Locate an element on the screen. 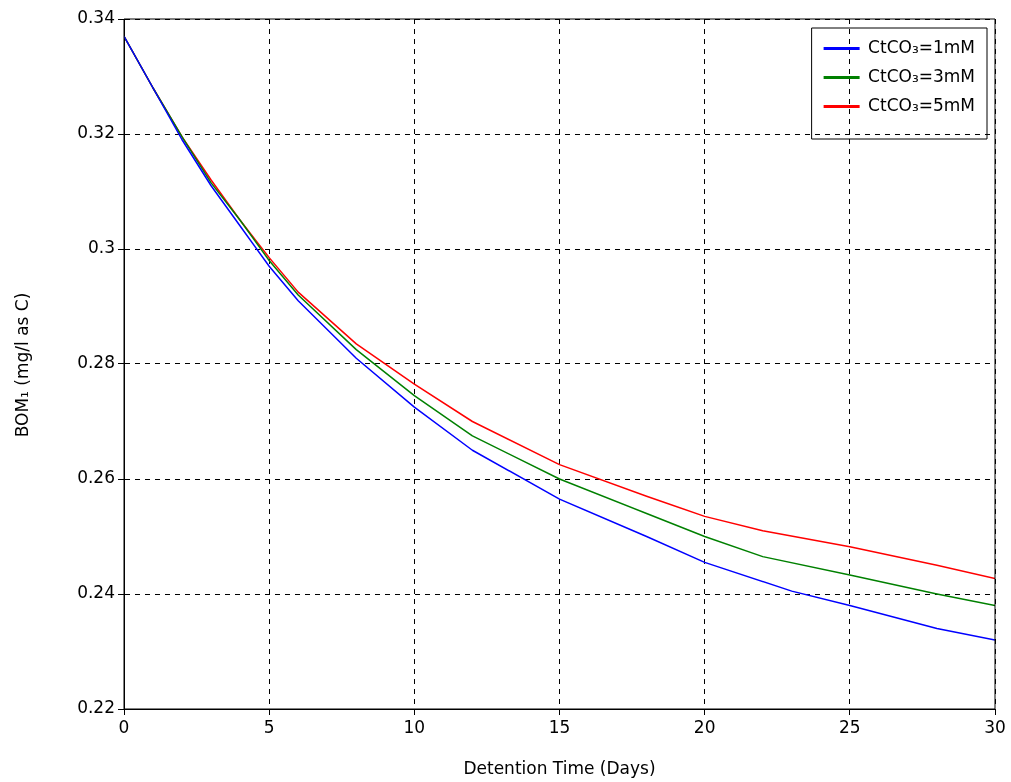 The width and height of the screenshot is (1011, 782). y-axis-title: BOM₁ (mg/l as C) is located at coordinates (22, 365).